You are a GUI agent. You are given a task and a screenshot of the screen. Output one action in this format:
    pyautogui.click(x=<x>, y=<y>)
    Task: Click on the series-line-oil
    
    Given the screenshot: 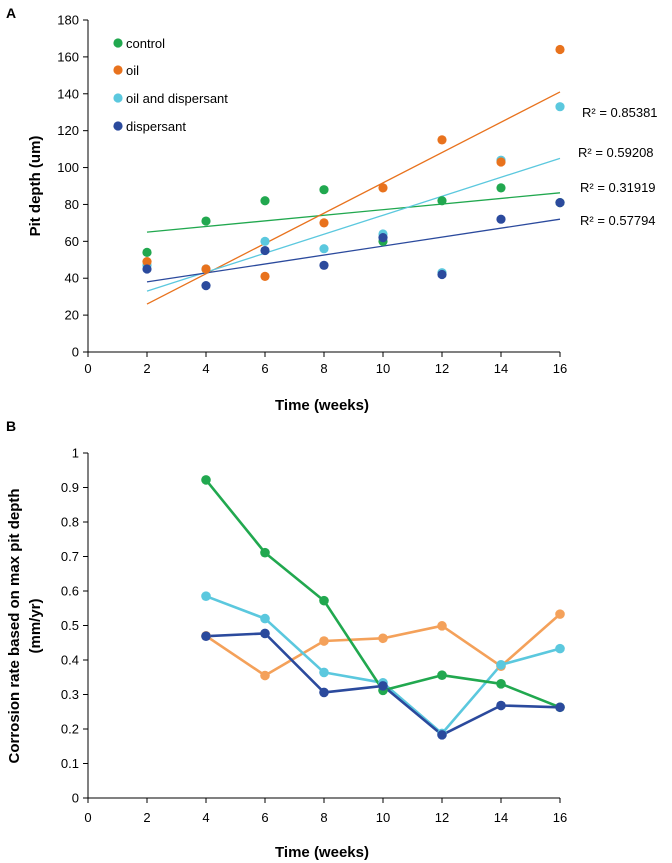 What is the action you would take?
    pyautogui.click(x=383, y=645)
    